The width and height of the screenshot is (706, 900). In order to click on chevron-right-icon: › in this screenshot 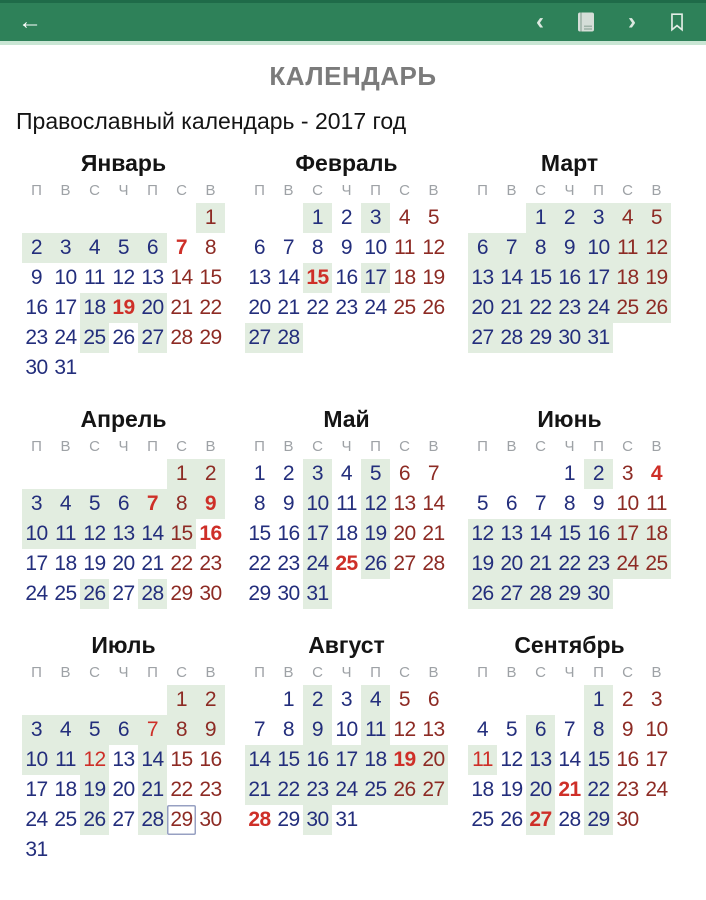, I will do `click(632, 21)`.